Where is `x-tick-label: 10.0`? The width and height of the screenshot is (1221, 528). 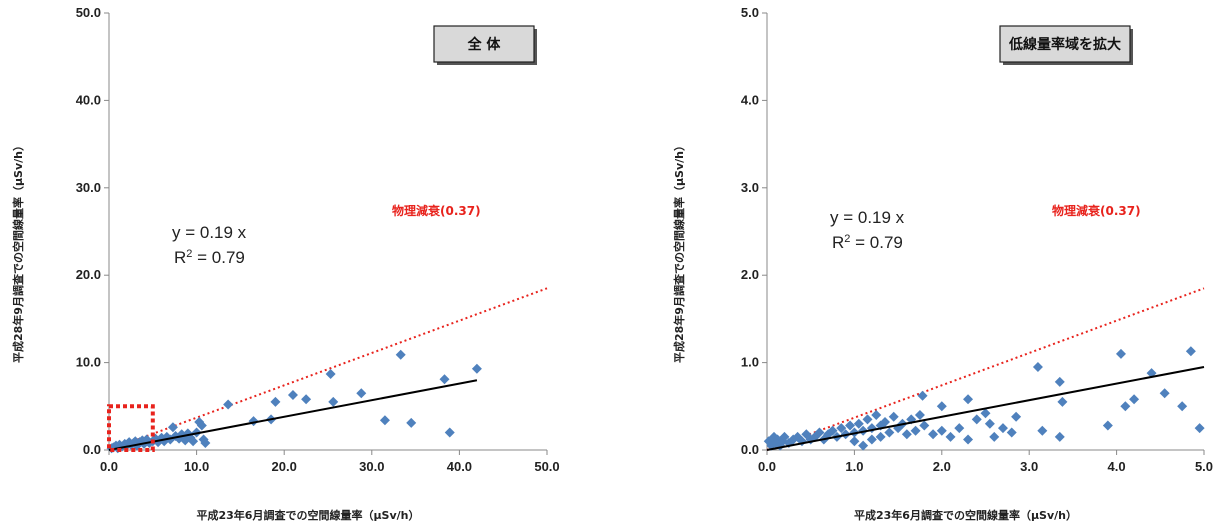
x-tick-label: 10.0 is located at coordinates (196, 466).